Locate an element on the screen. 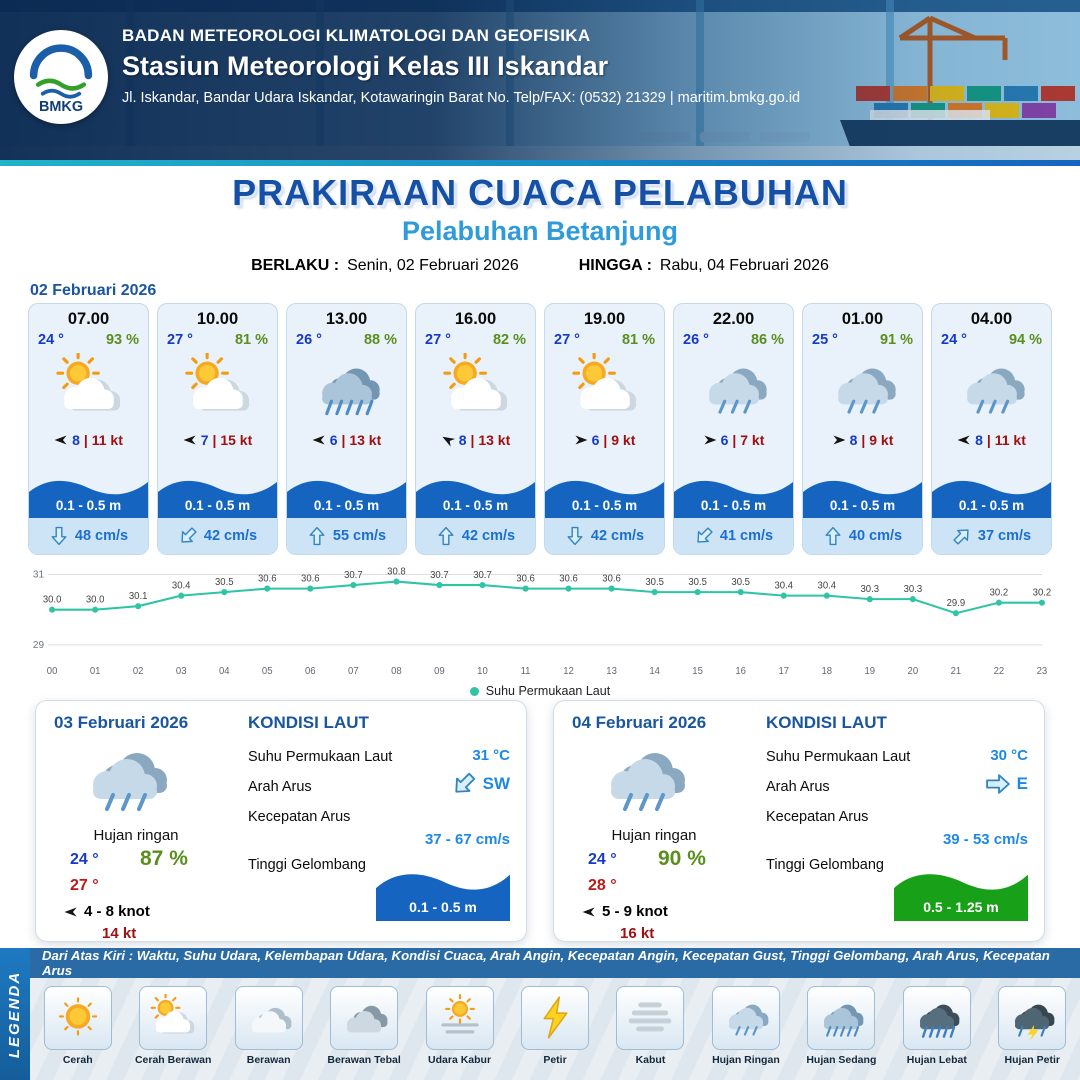 This screenshot has width=1080, height=1080. svg-text: 31 is located at coordinates (38, 575).